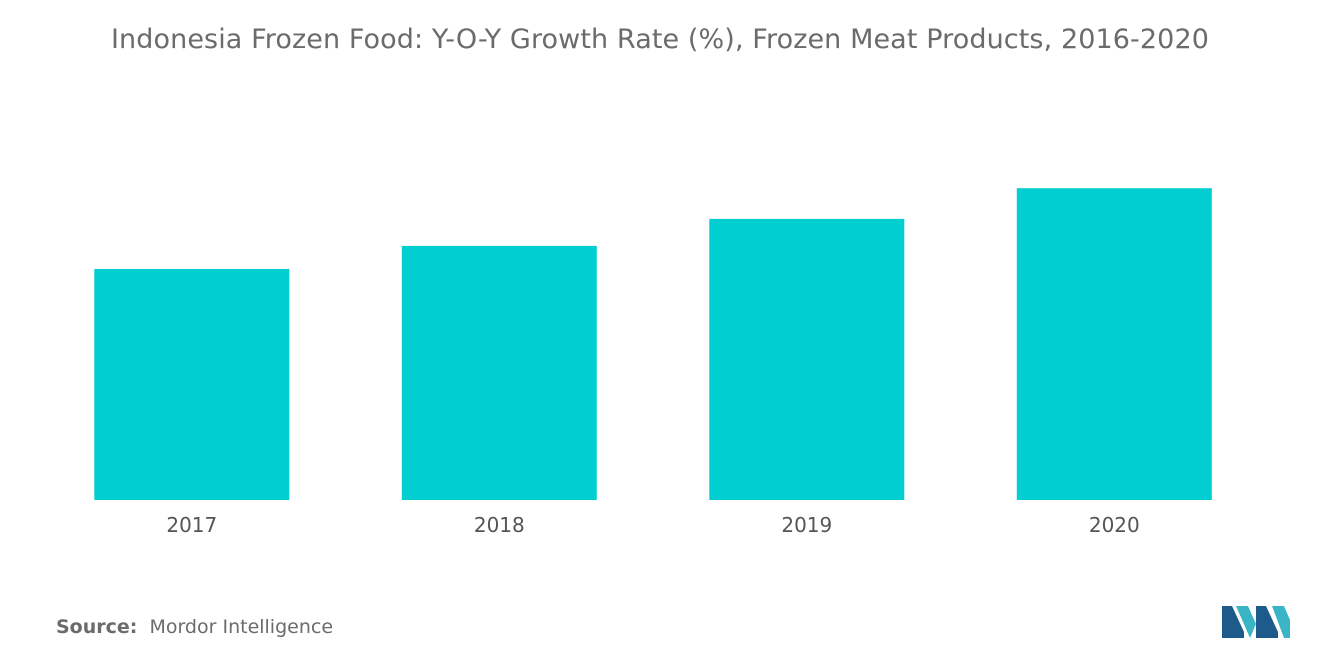  What do you see at coordinates (499, 372) in the screenshot?
I see `bar-2018` at bounding box center [499, 372].